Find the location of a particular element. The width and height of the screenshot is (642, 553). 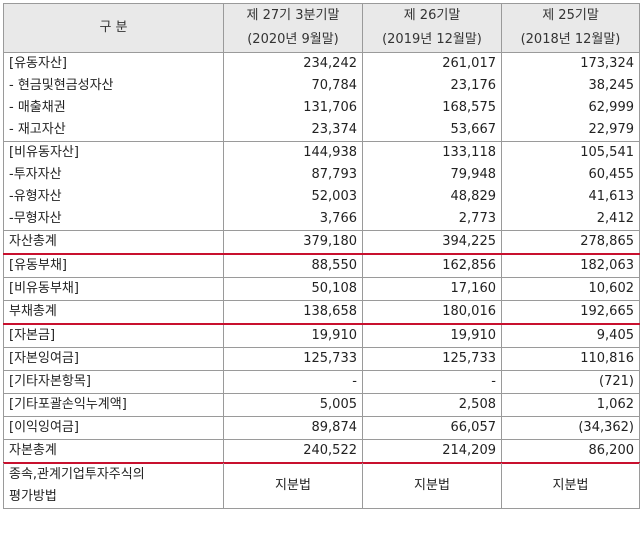

row-label: -무형자산 is located at coordinates (113, 219).